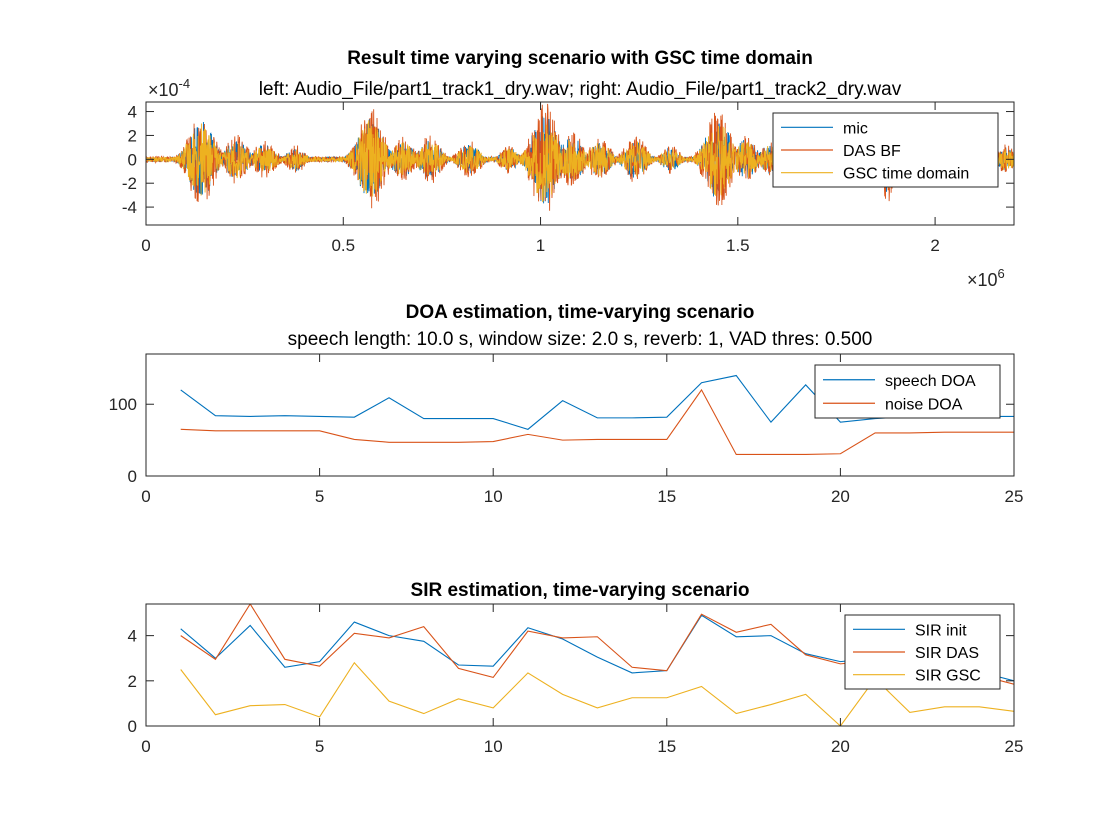  Describe the element at coordinates (855, 128) in the screenshot. I see `legend-label: mic` at that location.